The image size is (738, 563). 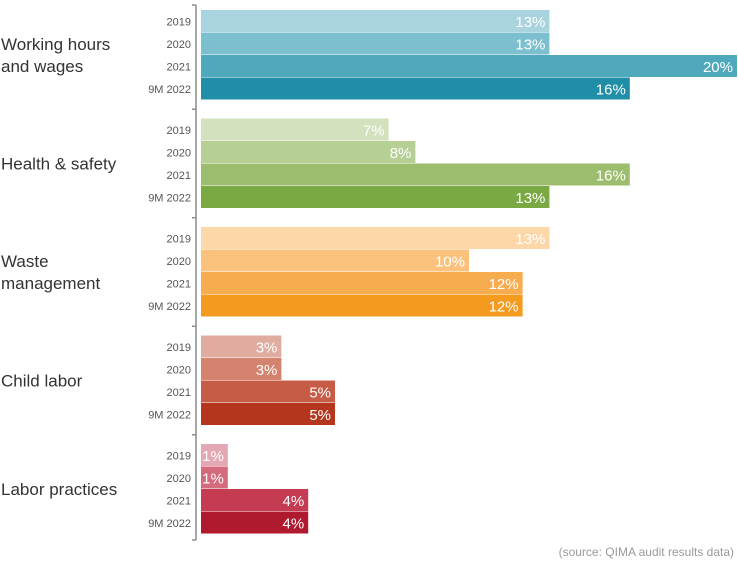 I want to click on category-label: management, so click(x=51, y=283).